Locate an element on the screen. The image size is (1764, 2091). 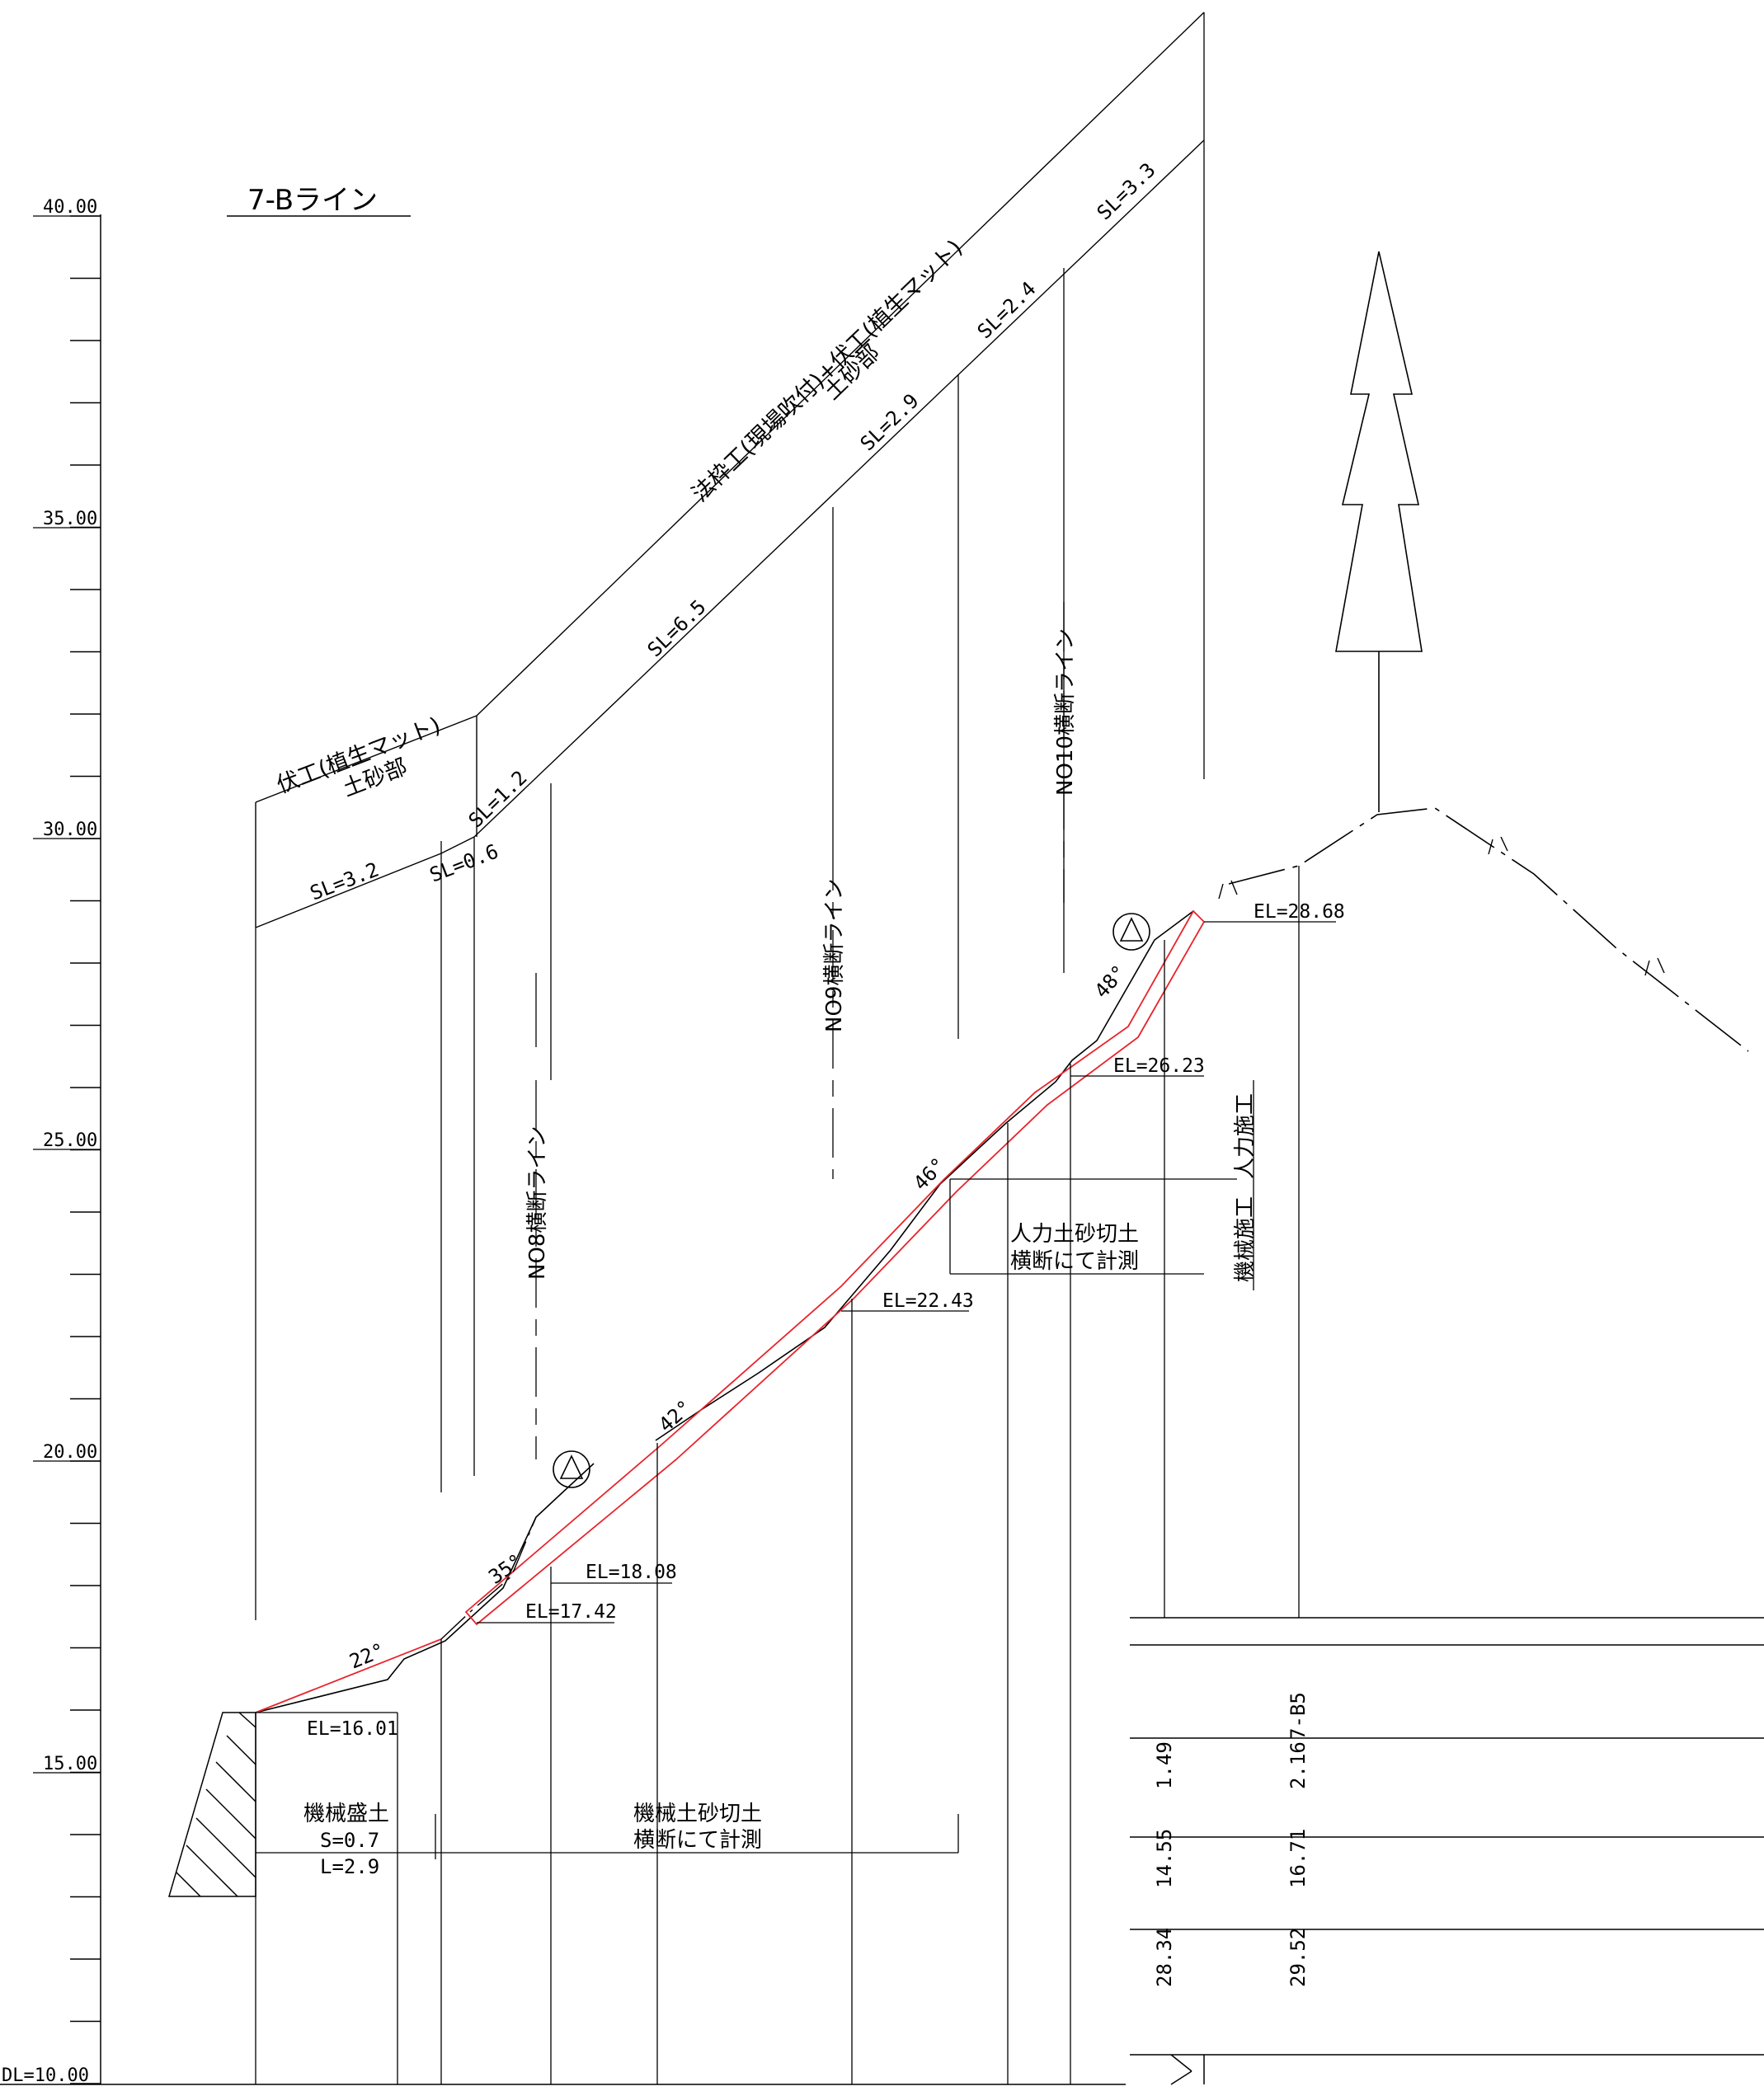
no9-label: NO9横断ライン is located at coordinates (835, 956).